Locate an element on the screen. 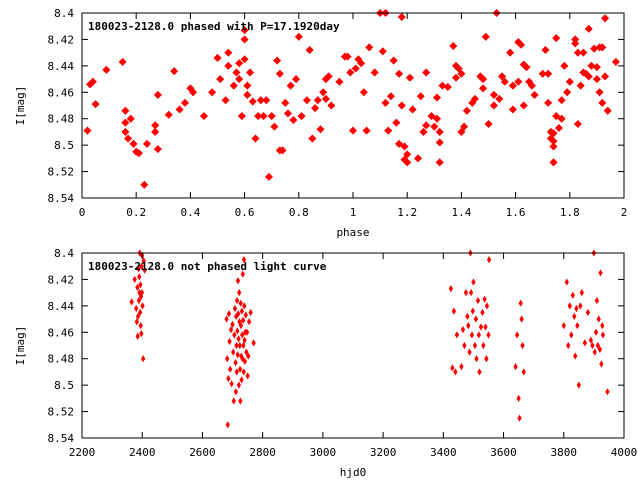  unphased-x-axis-title: hjd0 is located at coordinates (353, 472).